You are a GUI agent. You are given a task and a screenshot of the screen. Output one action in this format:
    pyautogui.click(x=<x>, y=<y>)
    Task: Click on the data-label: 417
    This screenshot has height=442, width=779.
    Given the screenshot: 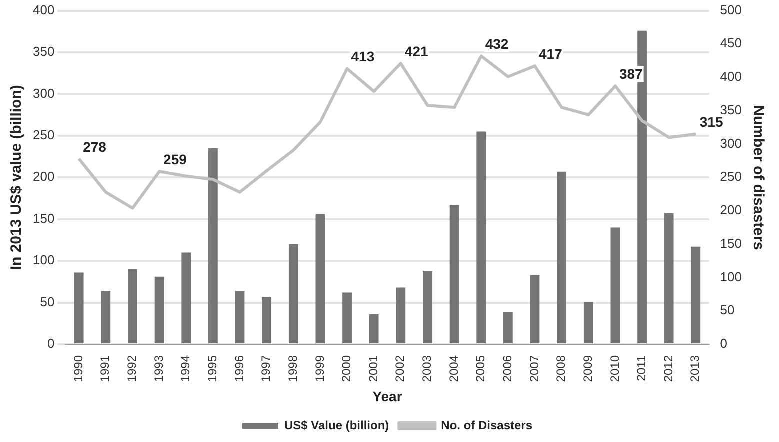 What is the action you would take?
    pyautogui.click(x=550, y=54)
    